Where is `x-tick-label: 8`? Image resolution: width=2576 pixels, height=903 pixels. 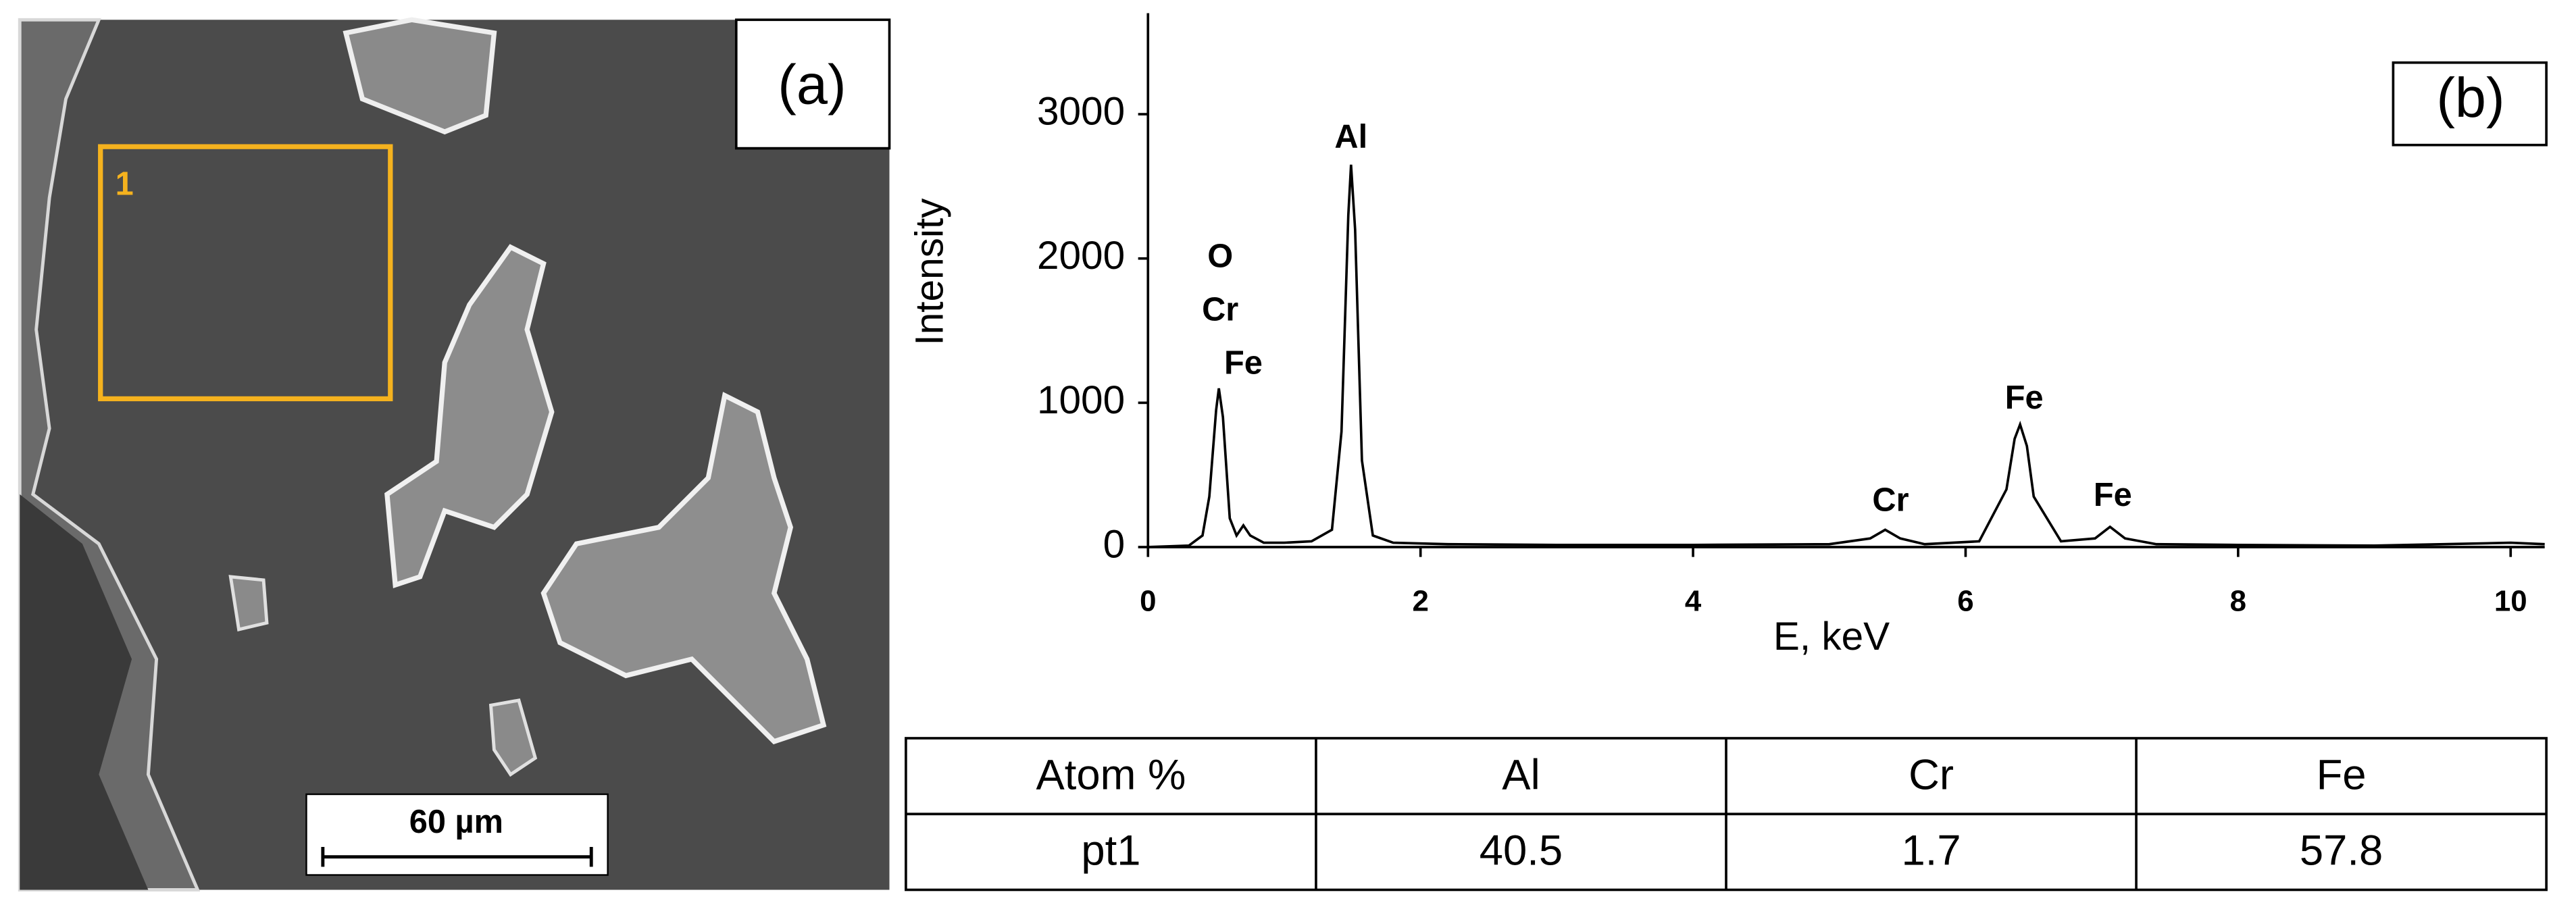 x-tick-label: 8 is located at coordinates (2238, 601).